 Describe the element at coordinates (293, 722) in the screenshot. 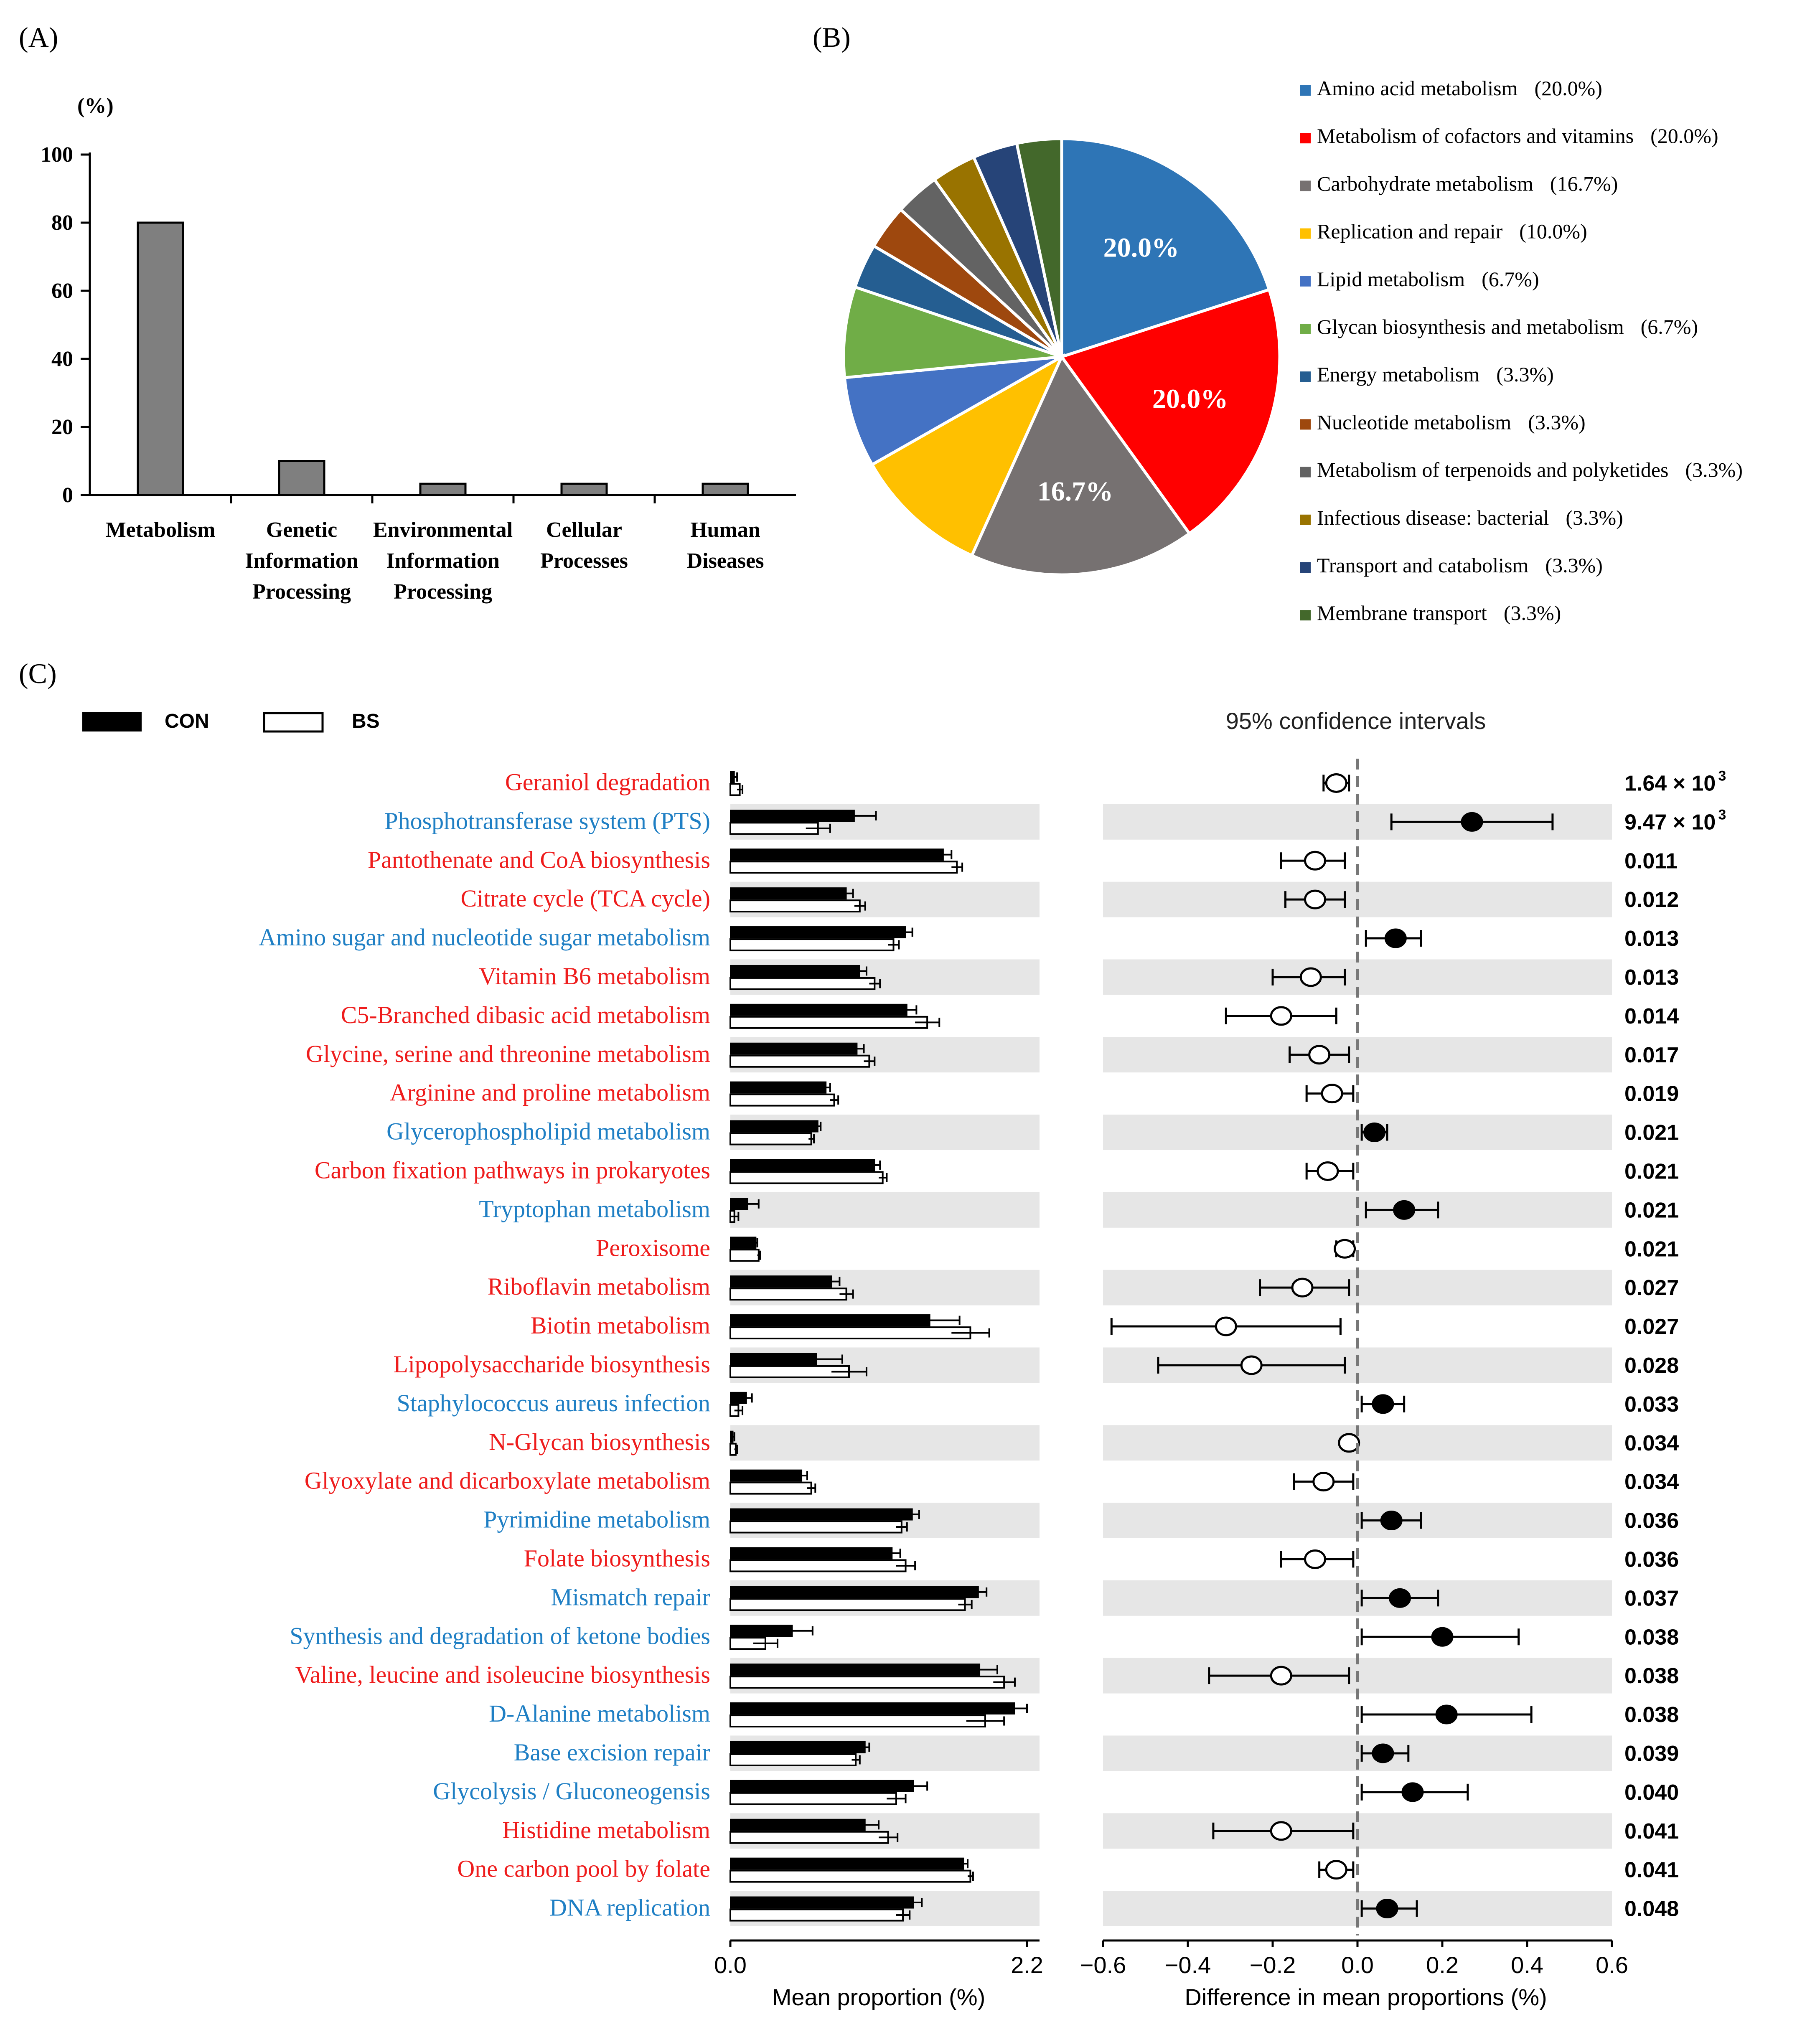

I see `legend-bs-swatch` at that location.